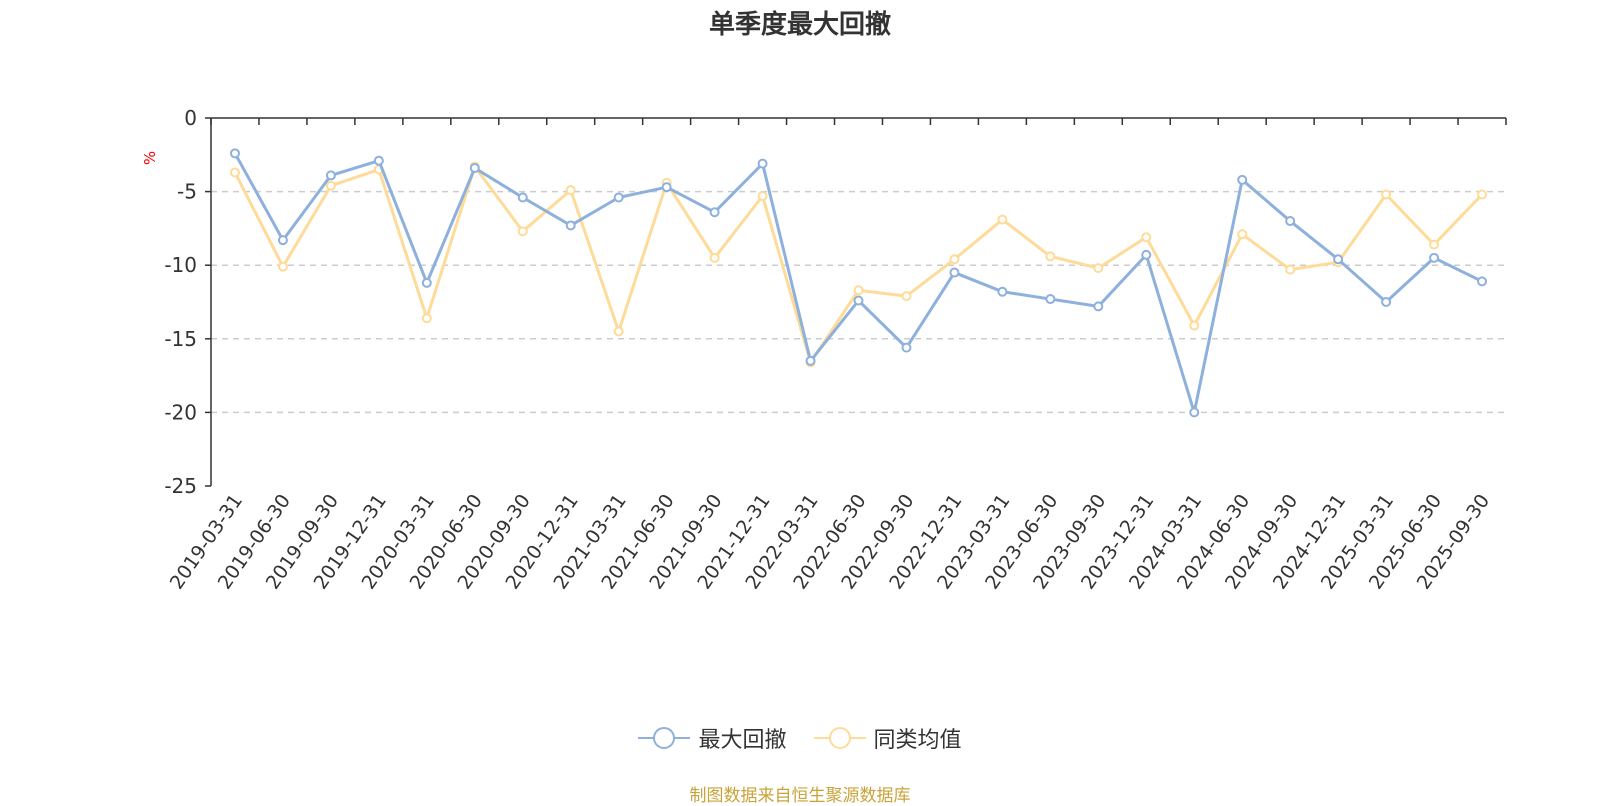  Describe the element at coordinates (799, 25) in the screenshot. I see `chart-title: 单季度最大回撤` at that location.